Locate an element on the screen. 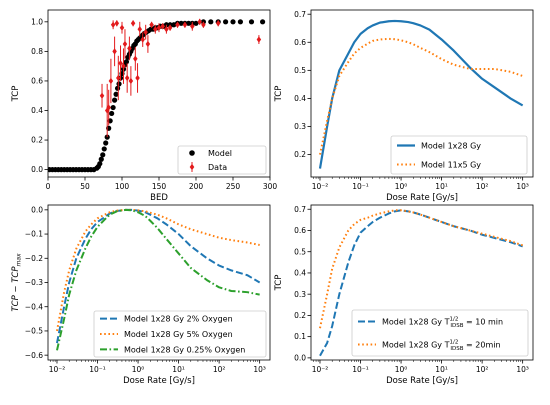  y-axis-label-main: TCP − TCP is located at coordinates (16, 289).